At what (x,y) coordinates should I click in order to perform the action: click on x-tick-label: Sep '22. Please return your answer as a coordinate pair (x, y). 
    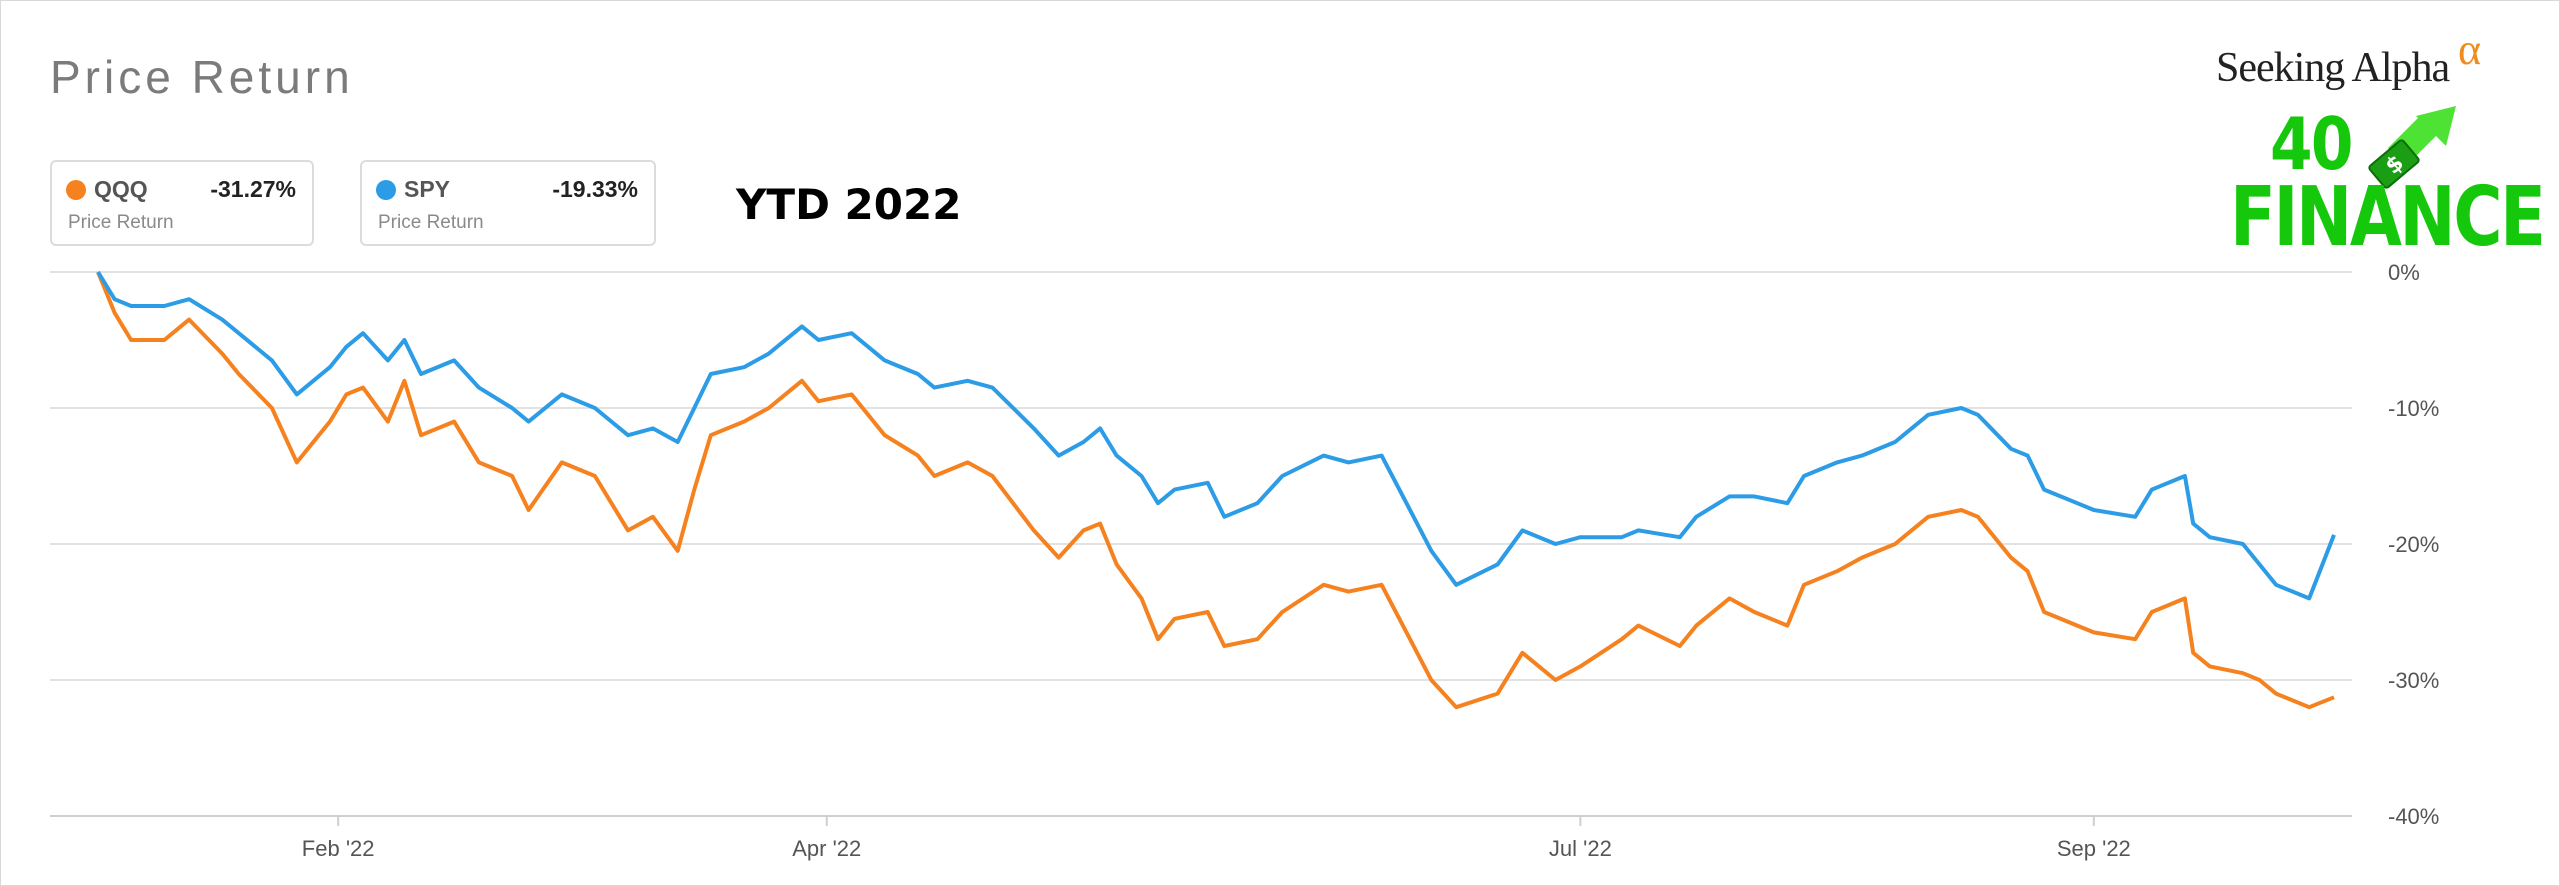
    Looking at the image, I should click on (2094, 848).